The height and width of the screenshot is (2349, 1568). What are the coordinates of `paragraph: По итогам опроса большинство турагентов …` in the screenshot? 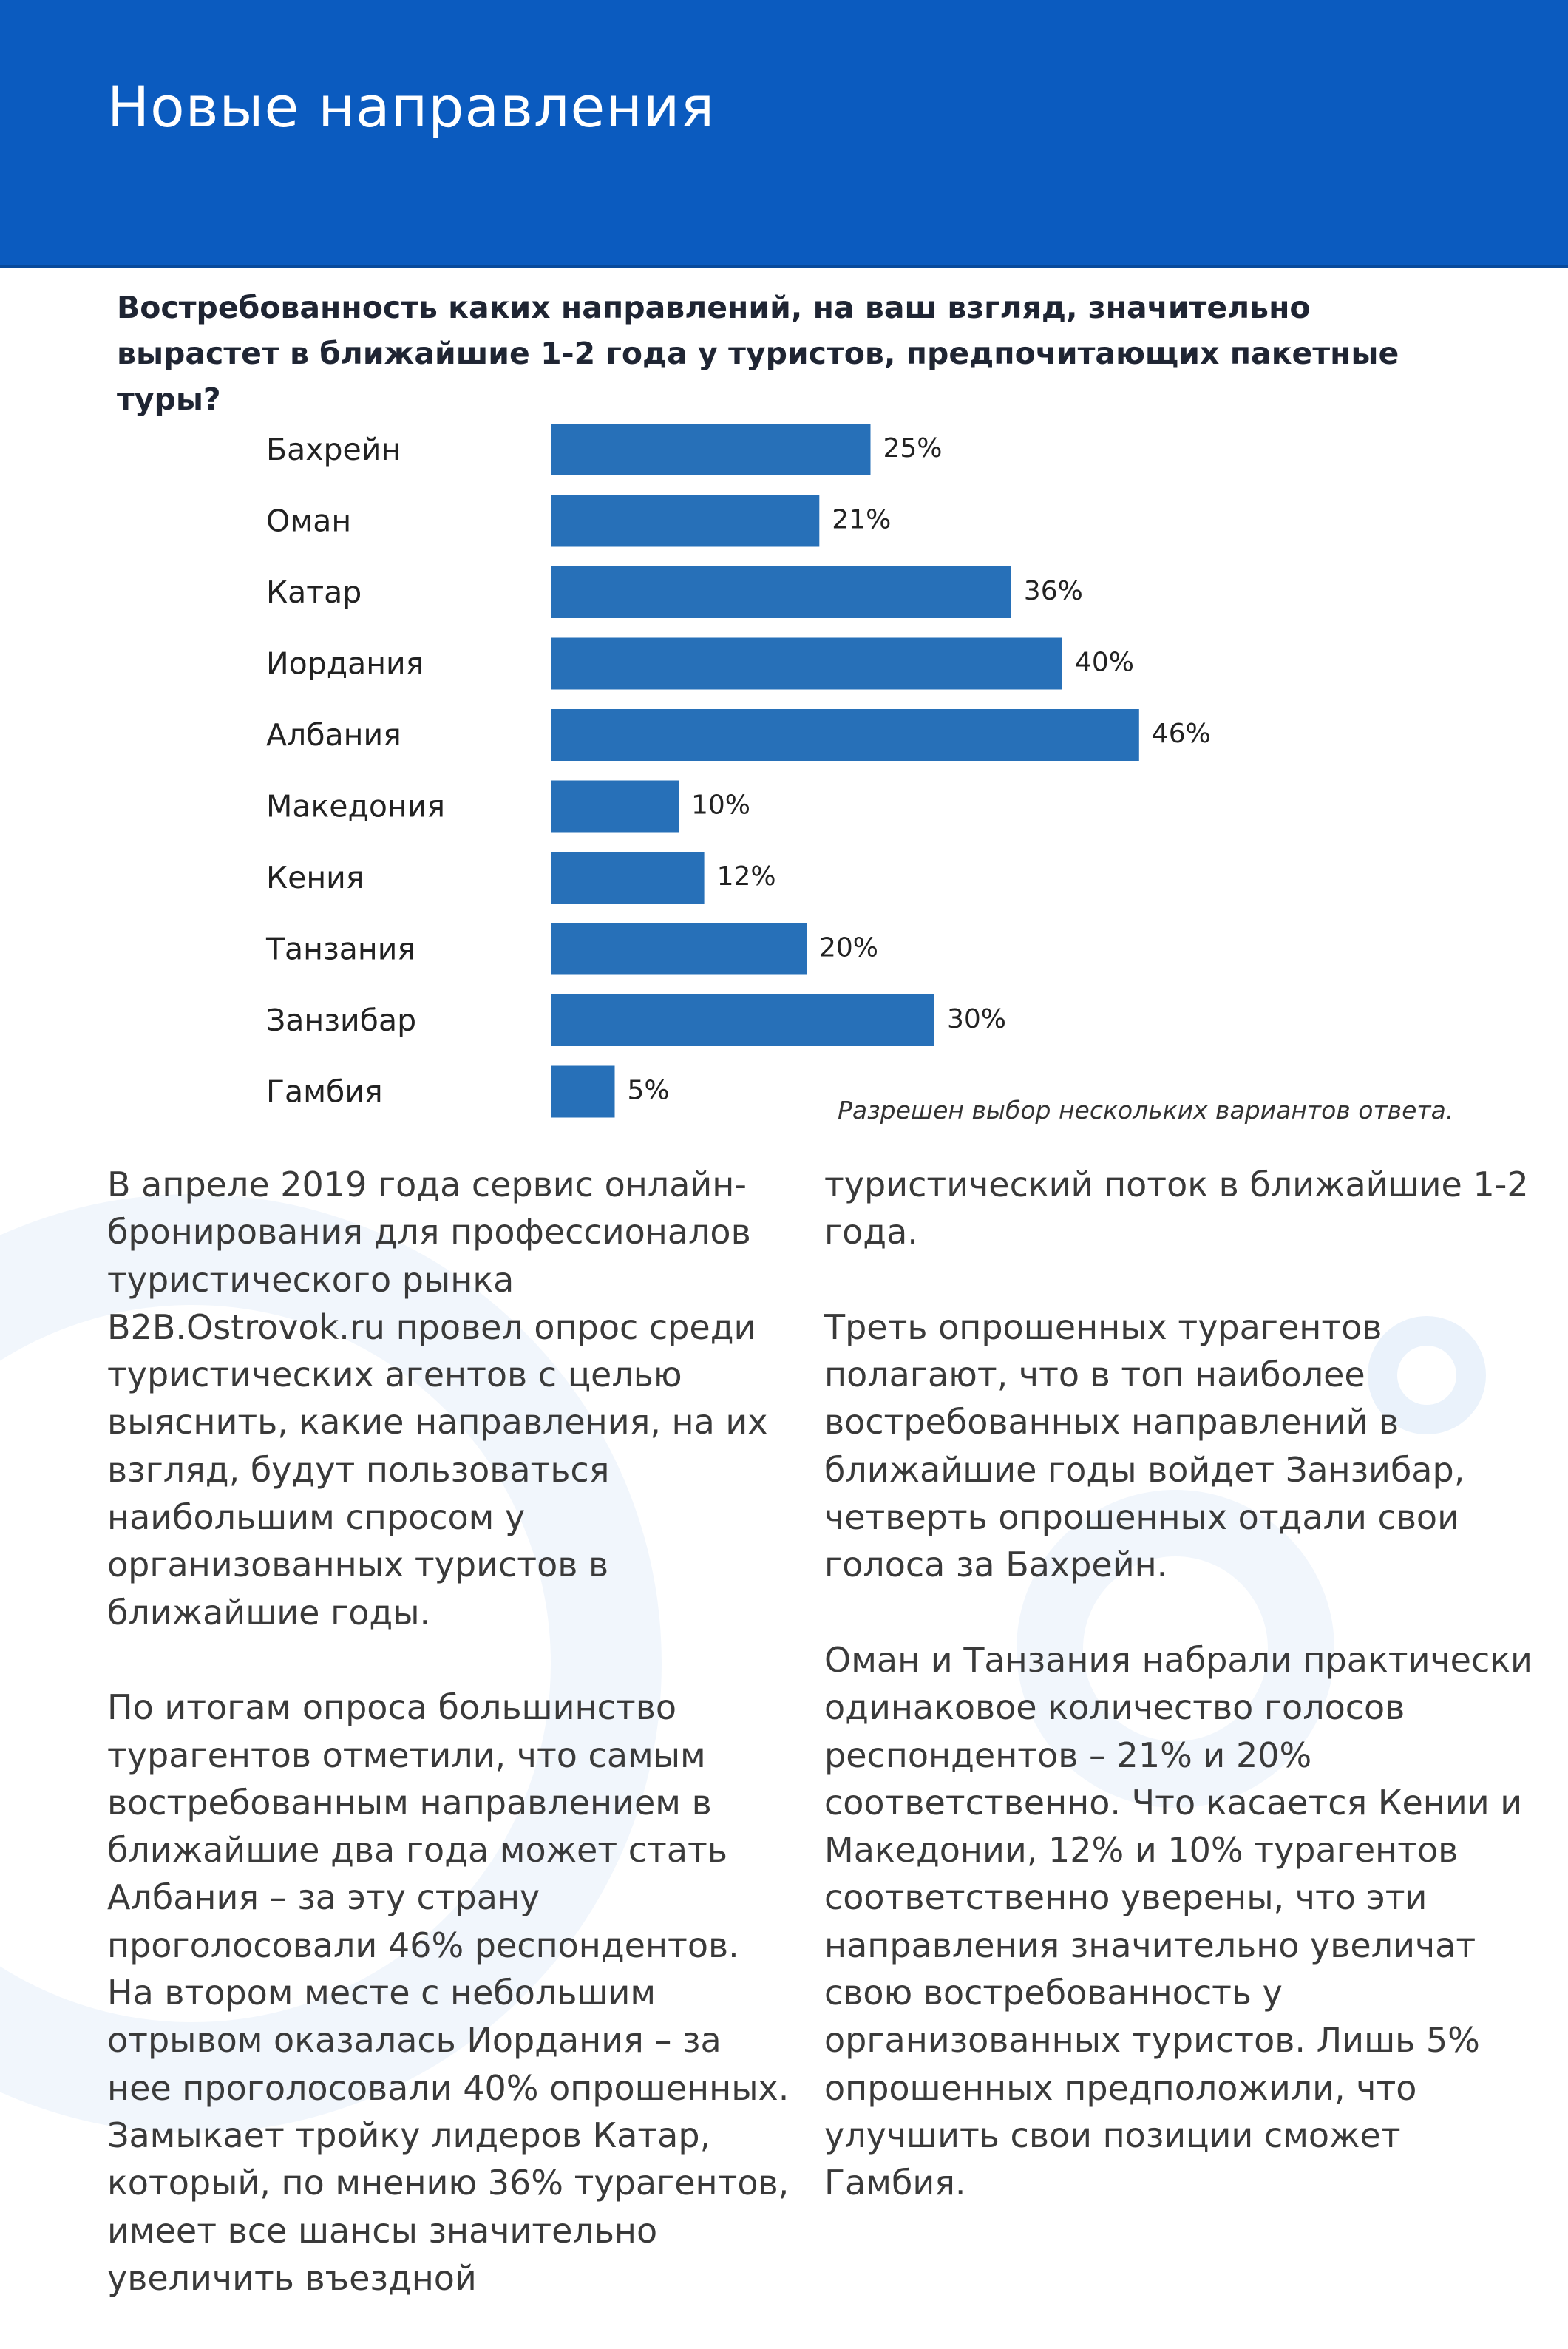 It's located at (448, 1992).